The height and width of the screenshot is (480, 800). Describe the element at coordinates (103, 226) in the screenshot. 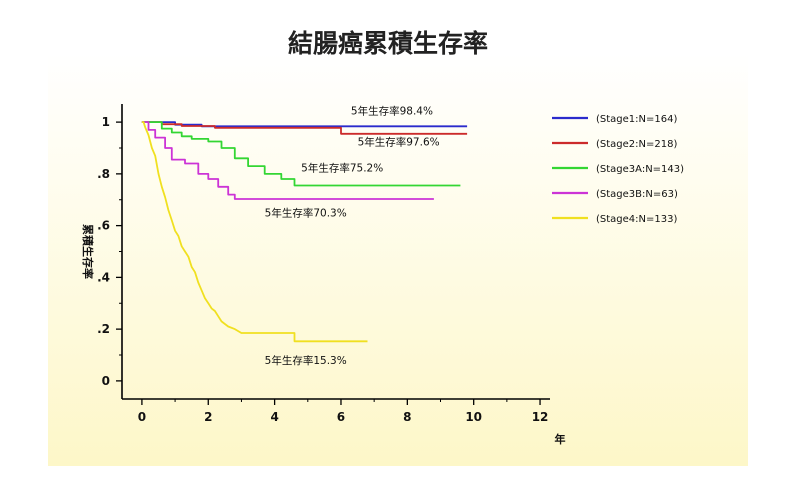

I see `y-tick-label: .6` at that location.